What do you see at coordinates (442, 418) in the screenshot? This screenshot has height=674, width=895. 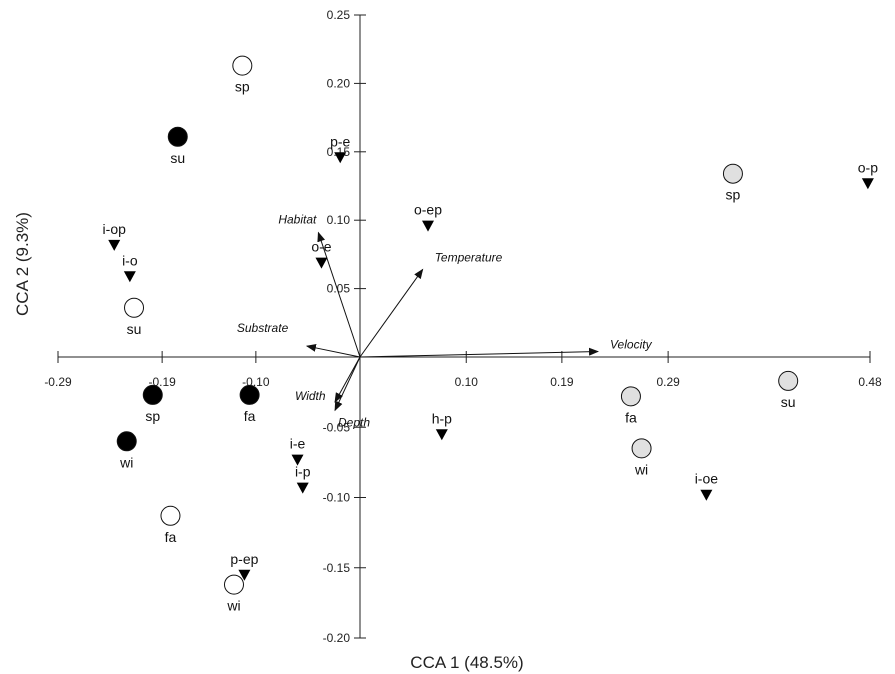 I see `taxon-label: h-p` at bounding box center [442, 418].